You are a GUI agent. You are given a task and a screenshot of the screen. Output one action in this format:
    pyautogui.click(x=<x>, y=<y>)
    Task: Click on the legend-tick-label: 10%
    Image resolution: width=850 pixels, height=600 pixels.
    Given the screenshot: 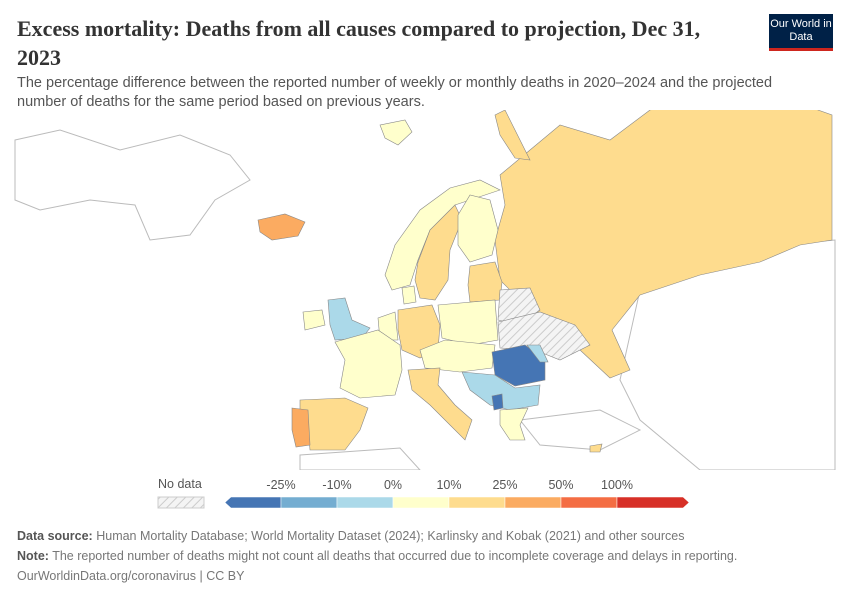 What is the action you would take?
    pyautogui.click(x=448, y=485)
    